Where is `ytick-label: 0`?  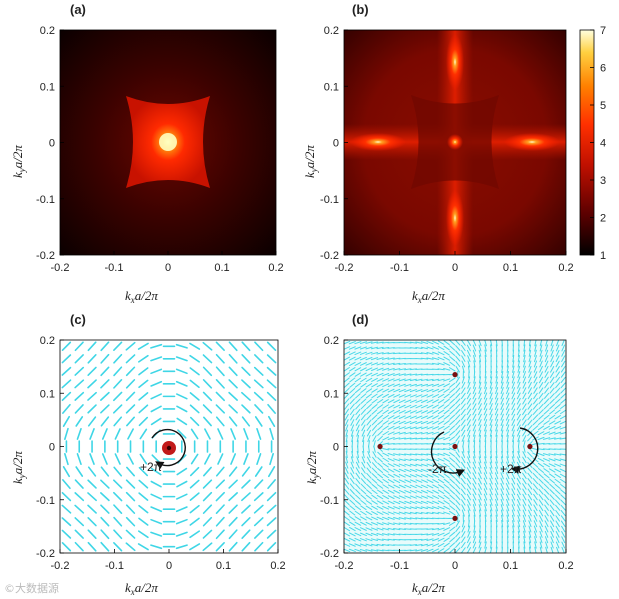
ytick-label: 0 is located at coordinates (52, 448).